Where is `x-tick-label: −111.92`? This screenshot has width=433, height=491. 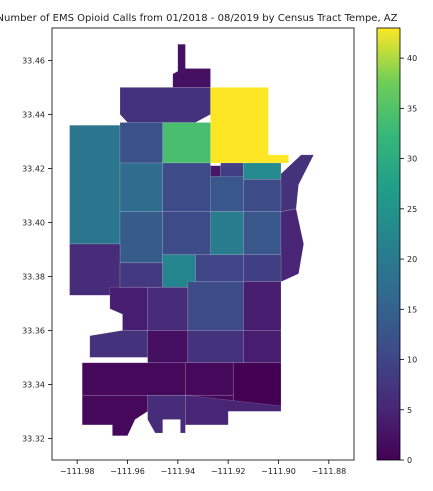 x-tick-label: −111.92 is located at coordinates (228, 471).